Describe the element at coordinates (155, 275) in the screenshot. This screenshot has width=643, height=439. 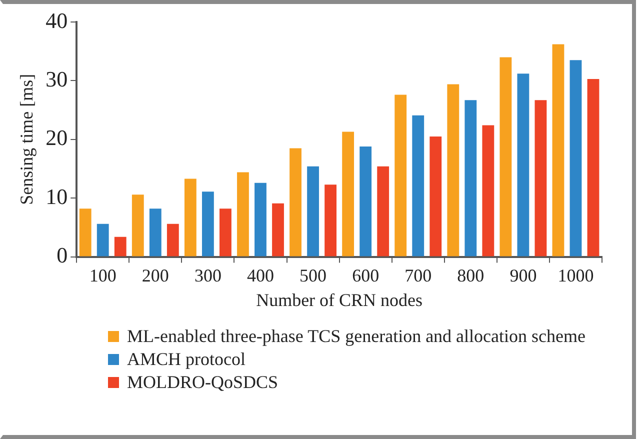
I see `x-tick-label: 200` at that location.